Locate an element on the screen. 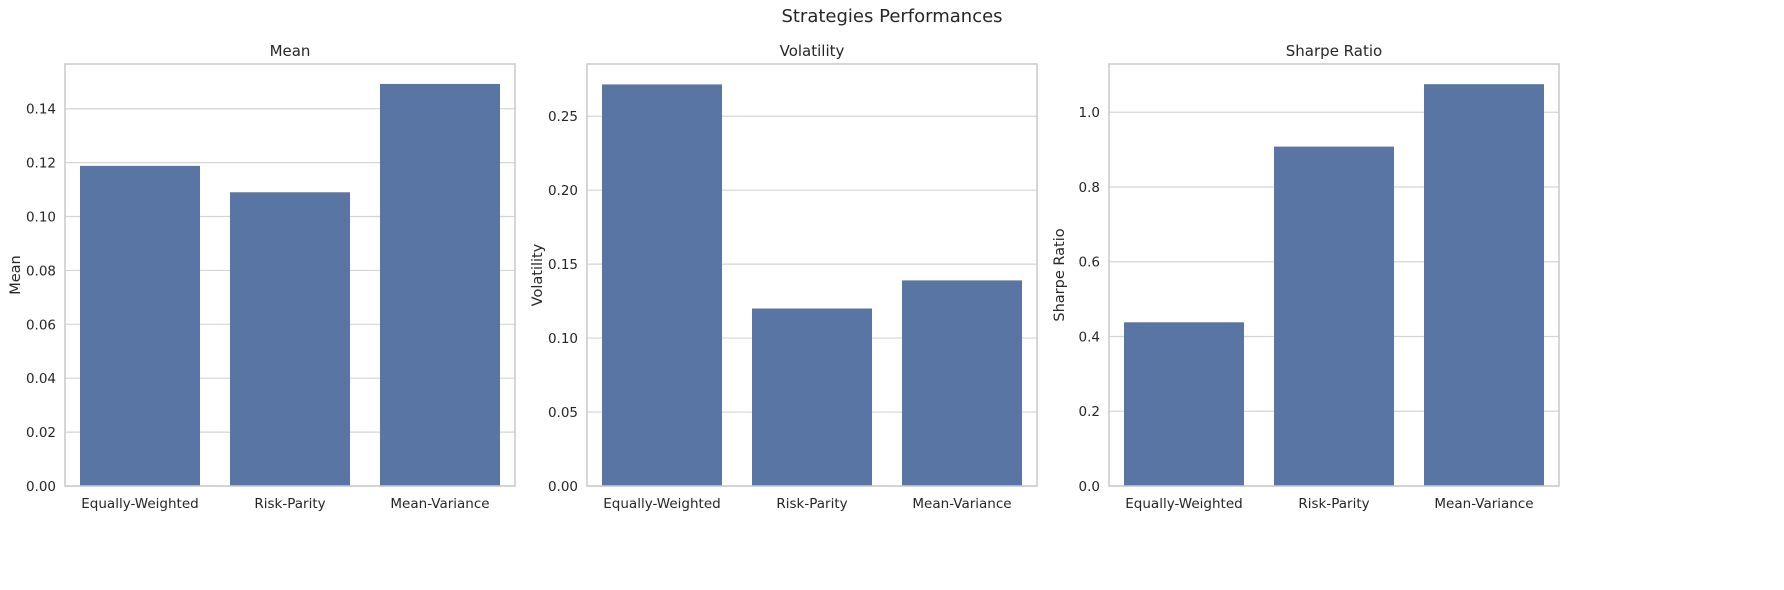 This screenshot has height=590, width=1784. panel-3-title: Sharpe Ratio is located at coordinates (1334, 51).